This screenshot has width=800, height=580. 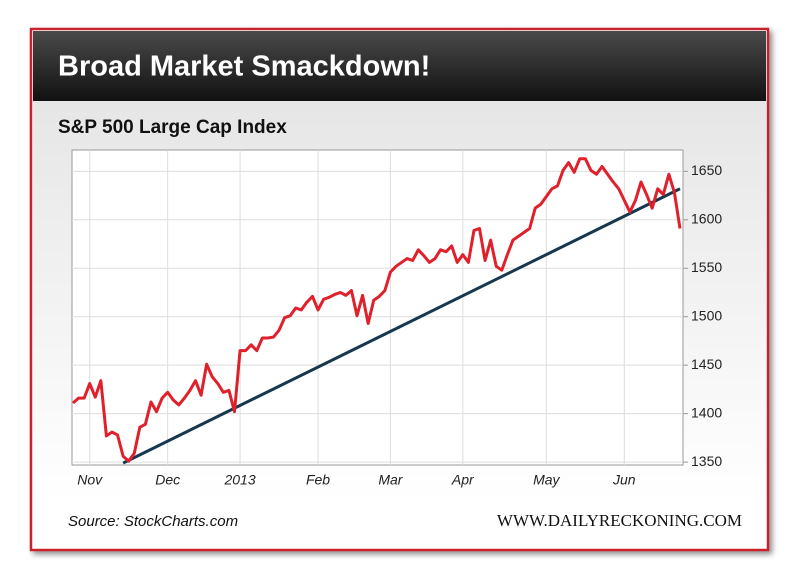 What do you see at coordinates (706, 461) in the screenshot?
I see `y-tick-label: 1350` at bounding box center [706, 461].